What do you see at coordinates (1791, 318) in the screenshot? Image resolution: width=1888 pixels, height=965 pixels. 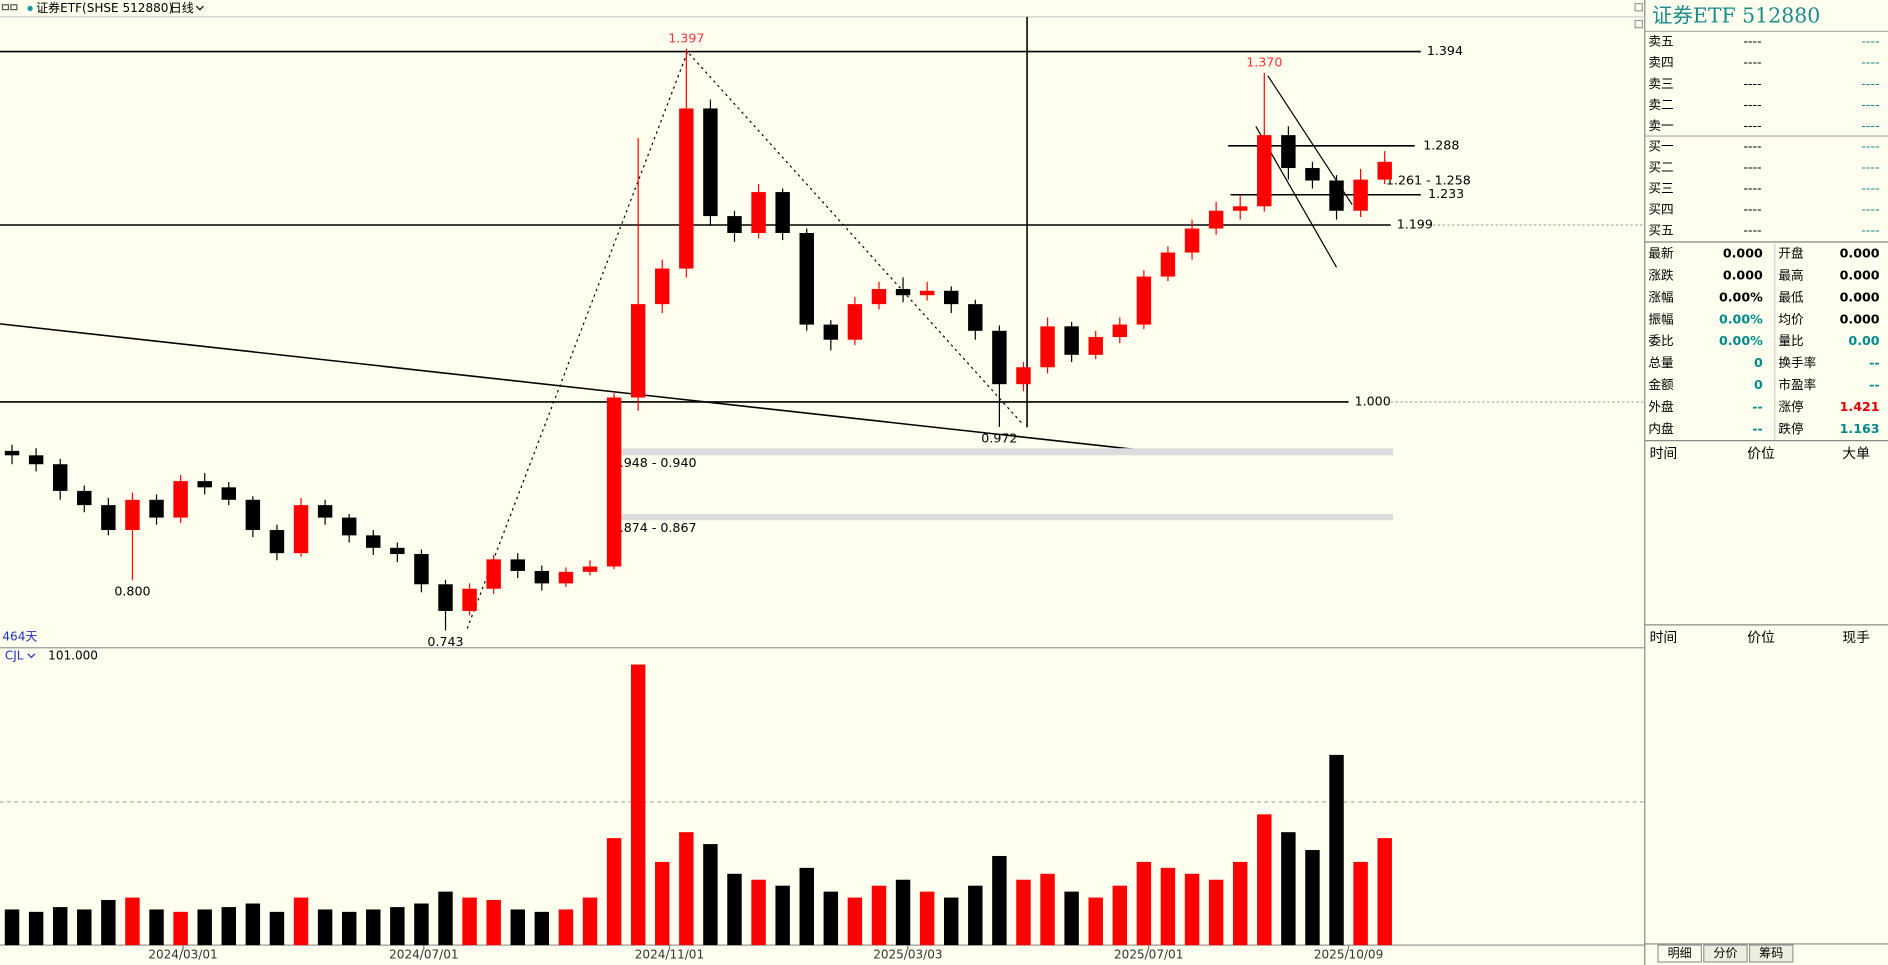 I see `stat-label: 均价` at bounding box center [1791, 318].